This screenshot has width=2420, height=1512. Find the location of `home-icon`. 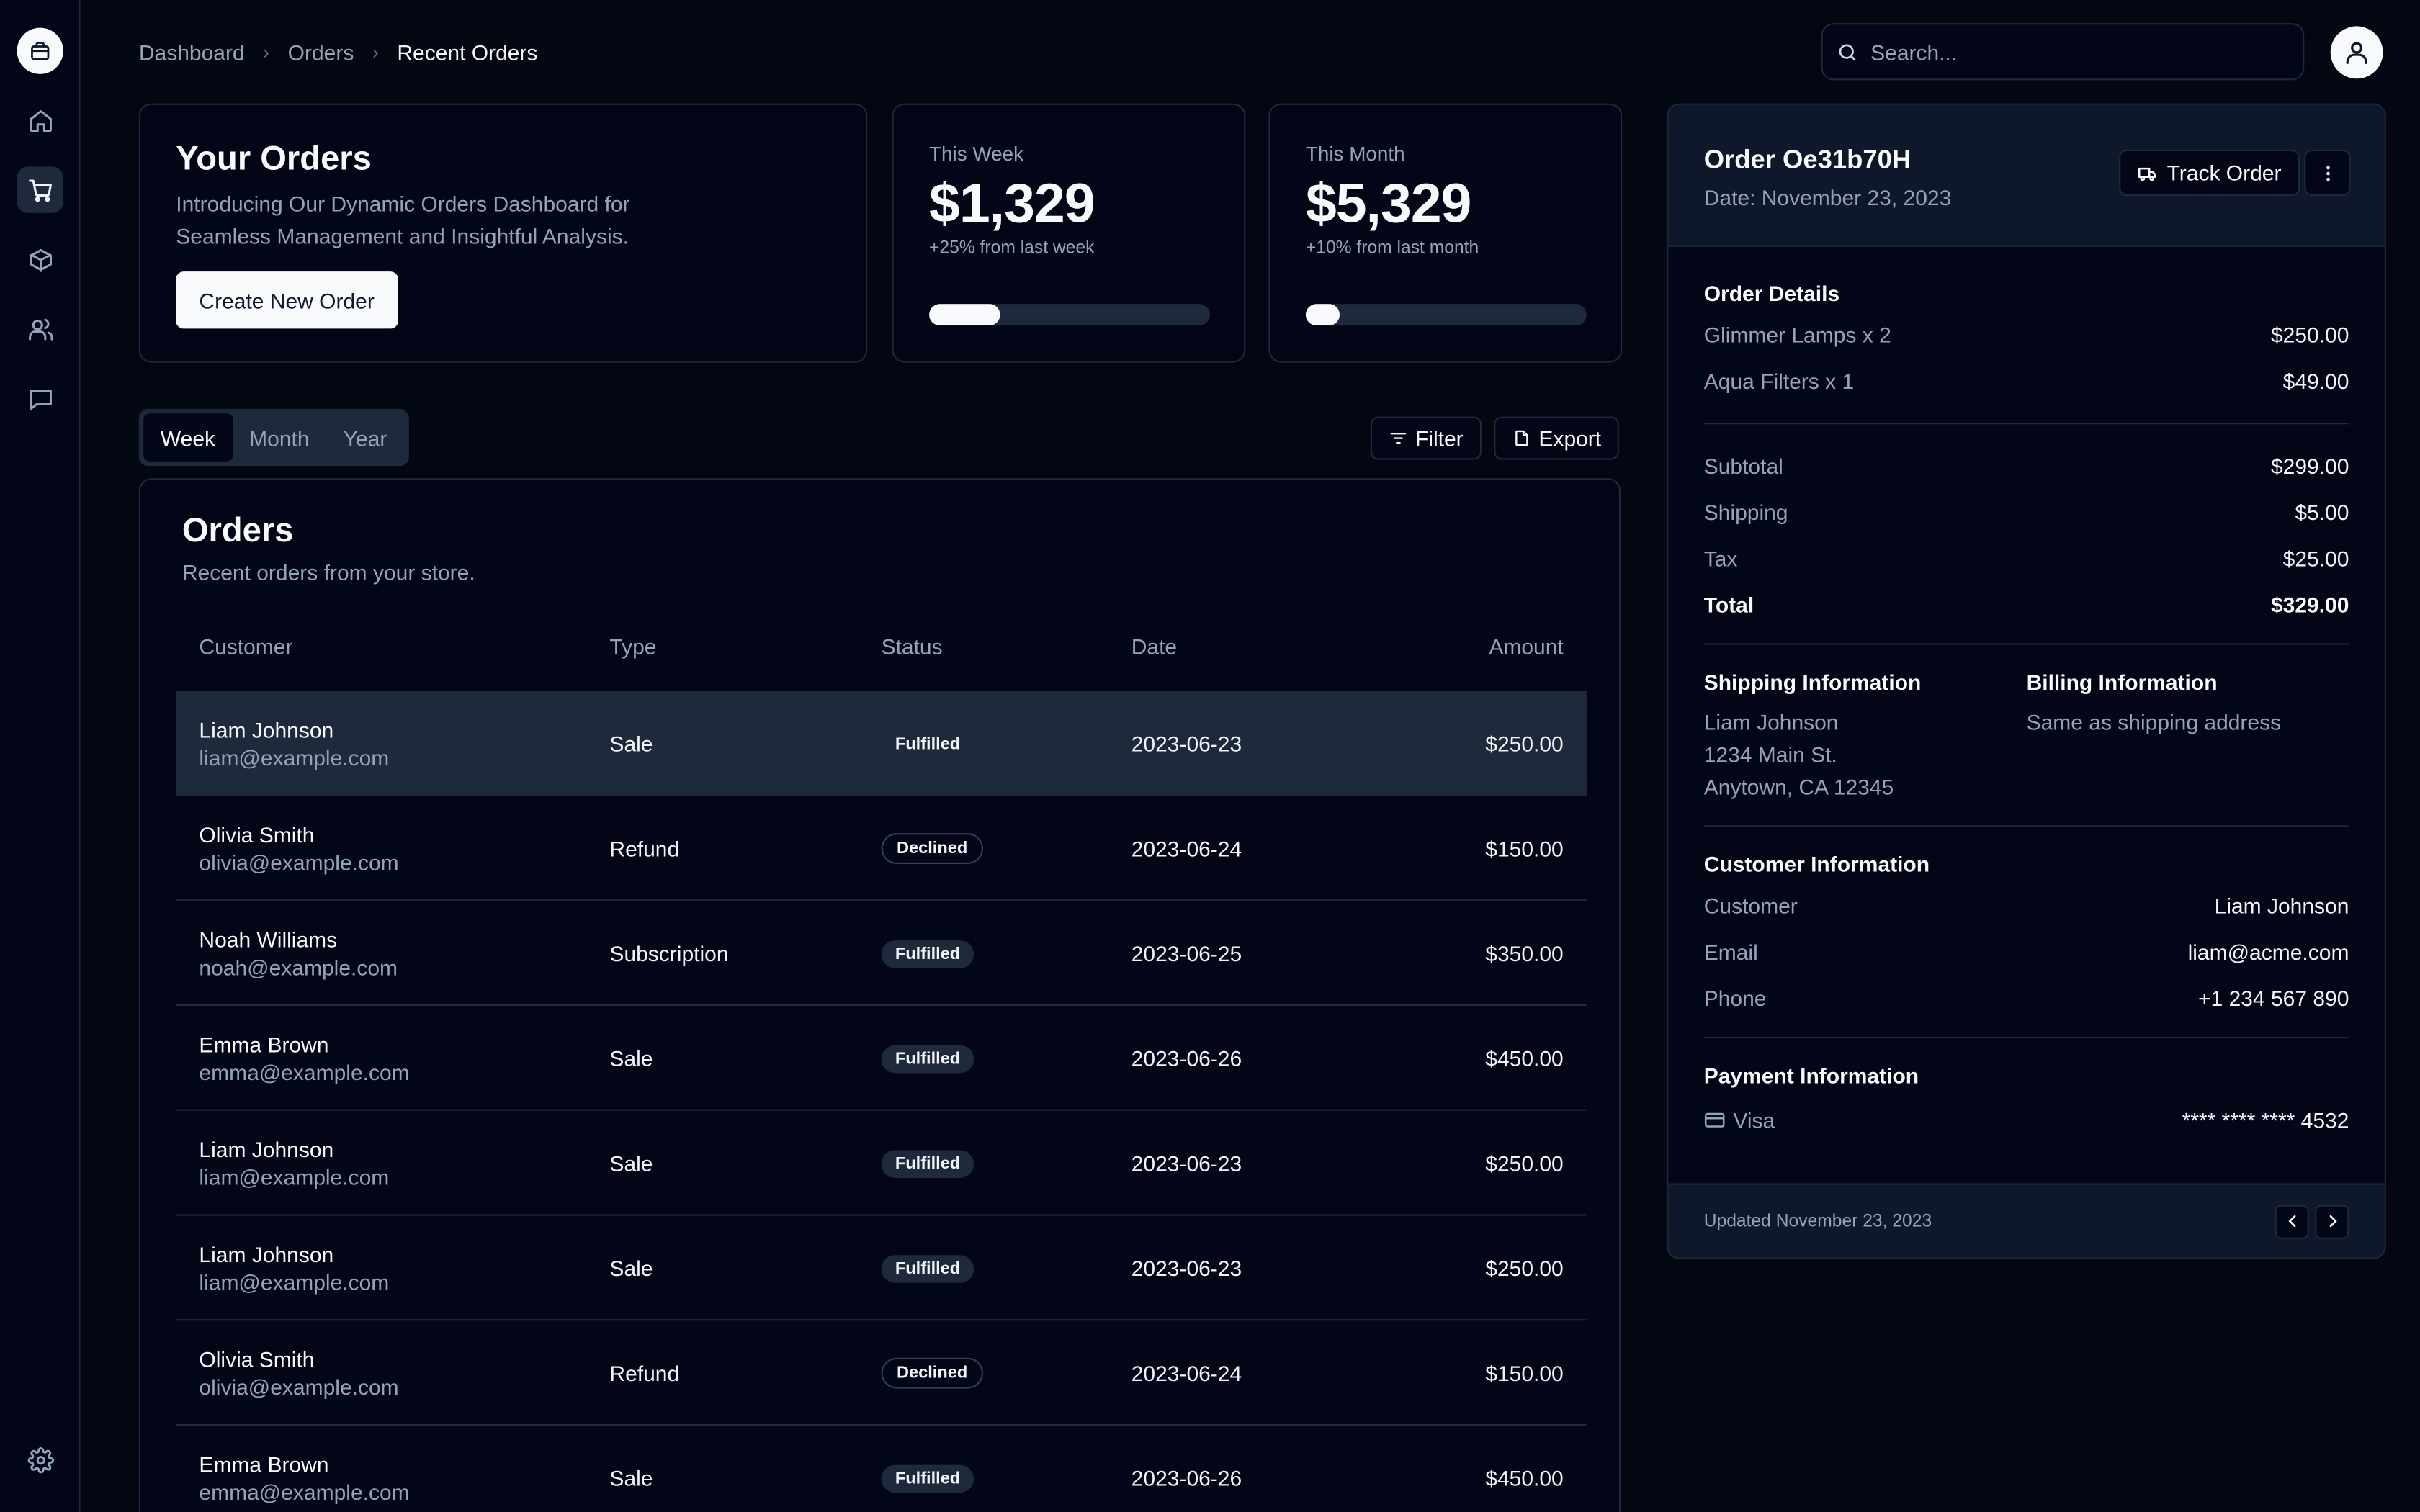

home-icon is located at coordinates (40, 120).